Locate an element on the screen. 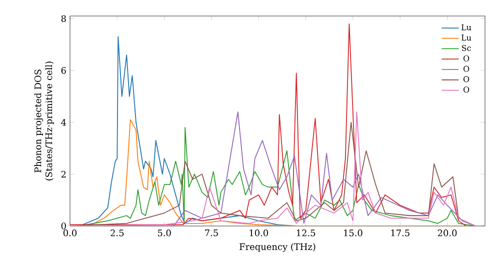 The width and height of the screenshot is (500, 280). y-tick-label: 2 is located at coordinates (63, 174).